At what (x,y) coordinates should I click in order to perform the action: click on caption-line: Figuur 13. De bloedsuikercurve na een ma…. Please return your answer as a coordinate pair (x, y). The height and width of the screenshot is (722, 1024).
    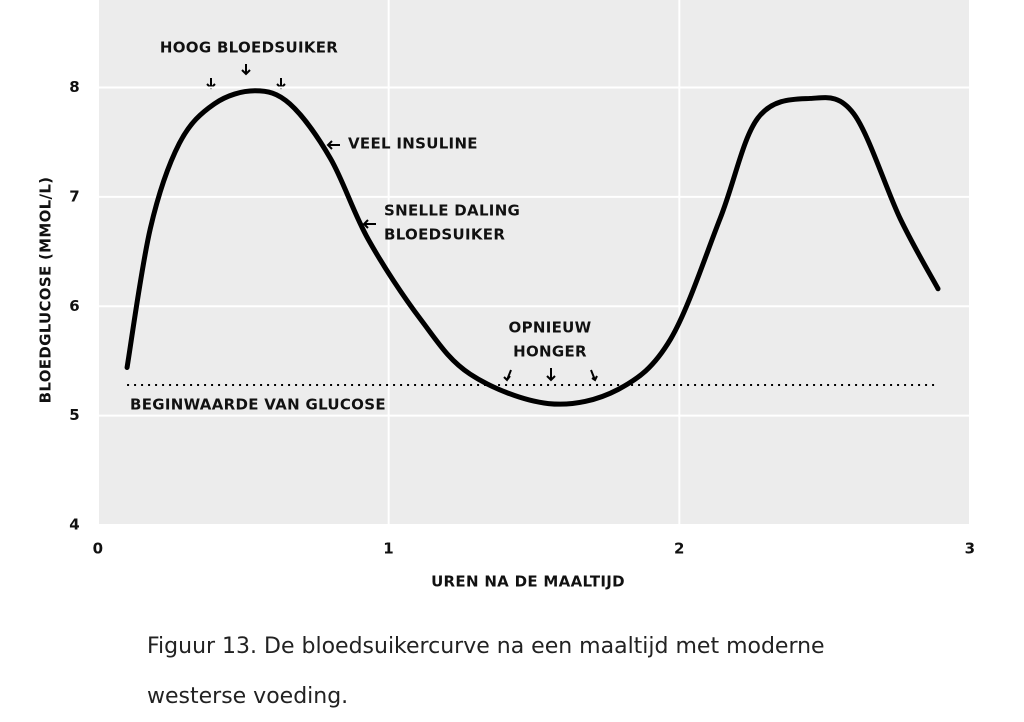
    Looking at the image, I should click on (486, 646).